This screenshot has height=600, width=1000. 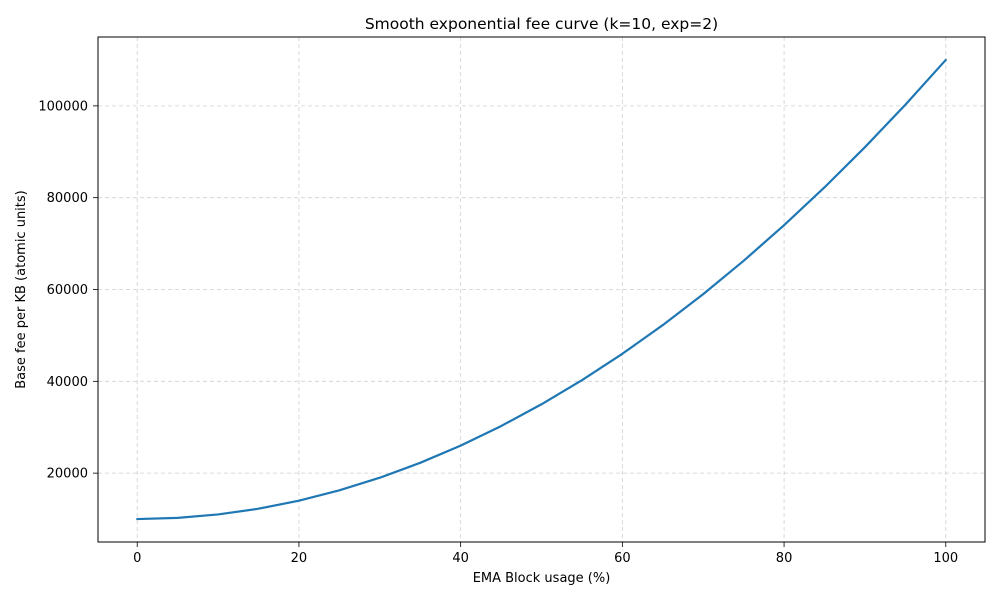 I want to click on y-tick-label: 60000, so click(x=67, y=290).